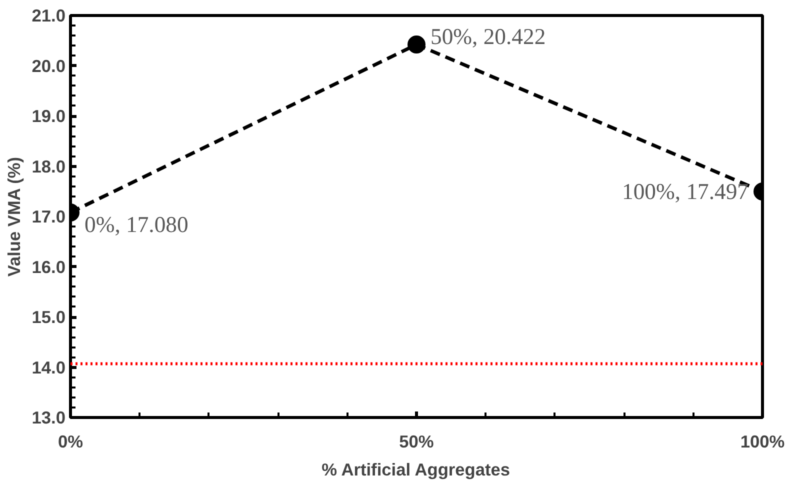 Image resolution: width=792 pixels, height=482 pixels. I want to click on y-tick-label: 15.0, so click(49, 317).